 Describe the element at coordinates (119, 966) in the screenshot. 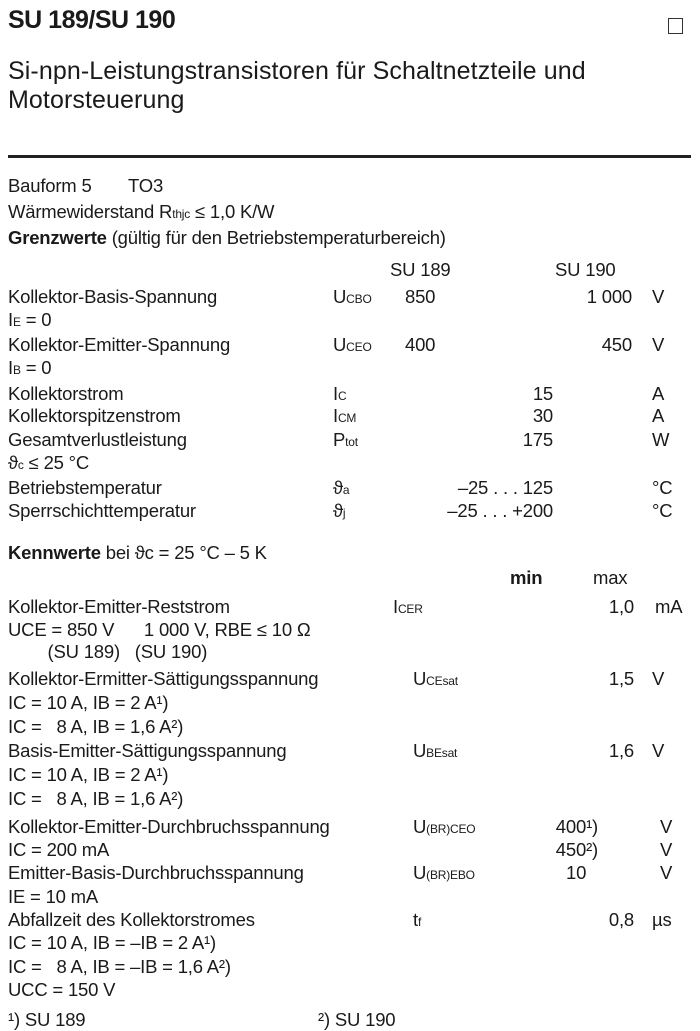

I see `line-text: IC = 8 A, IB = –IB = 1,6 A²)` at that location.